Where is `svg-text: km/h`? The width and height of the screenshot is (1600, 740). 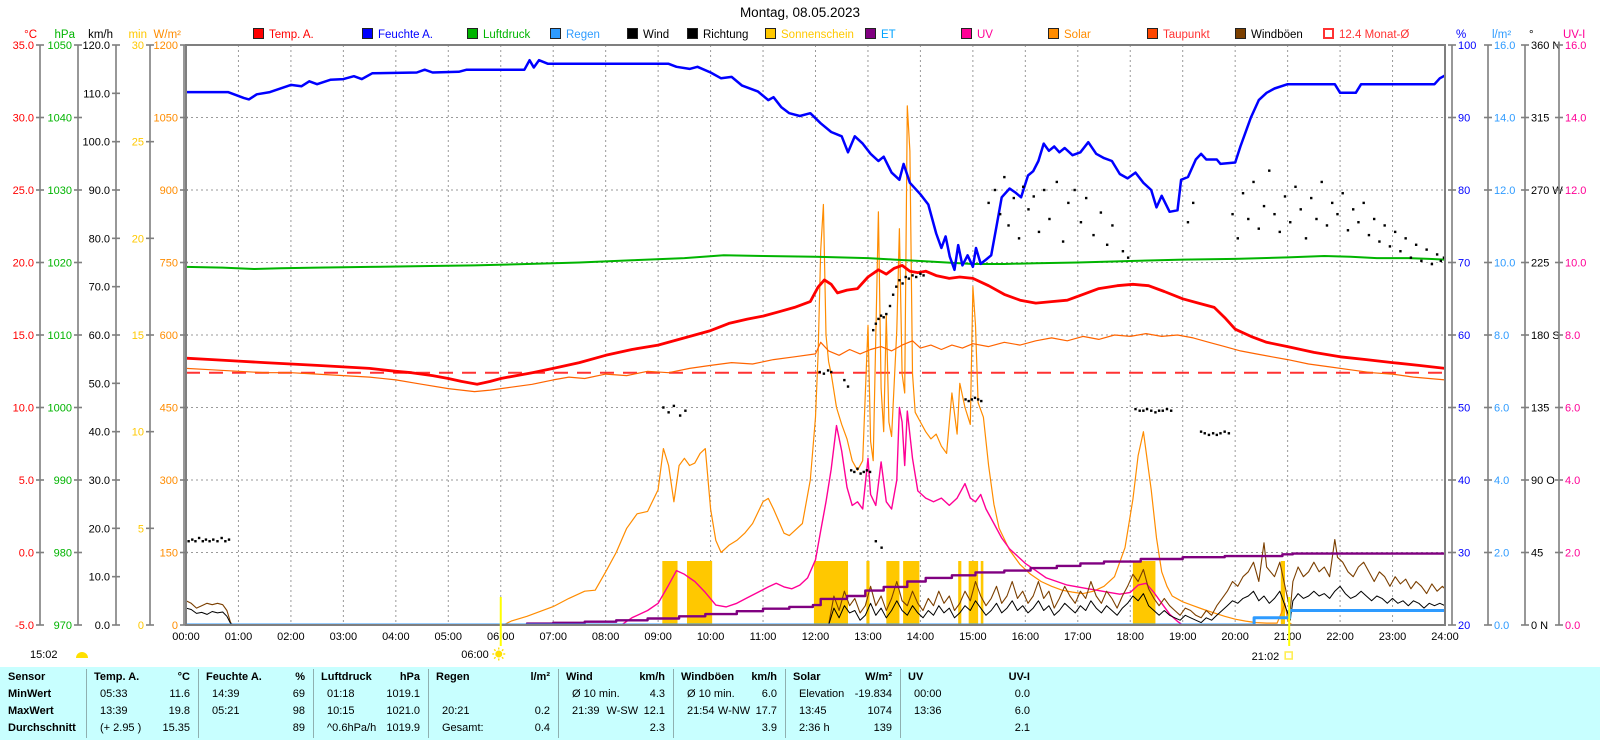 svg-text: km/h is located at coordinates (100, 35).